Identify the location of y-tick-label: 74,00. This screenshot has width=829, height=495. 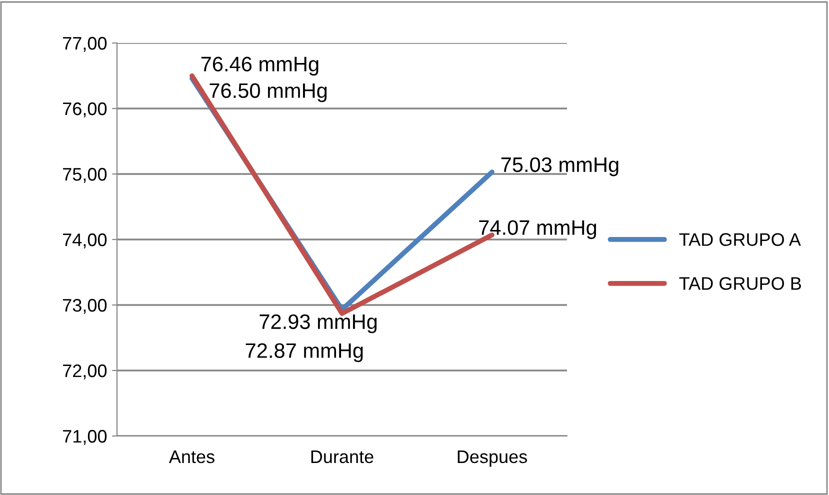
(85, 240).